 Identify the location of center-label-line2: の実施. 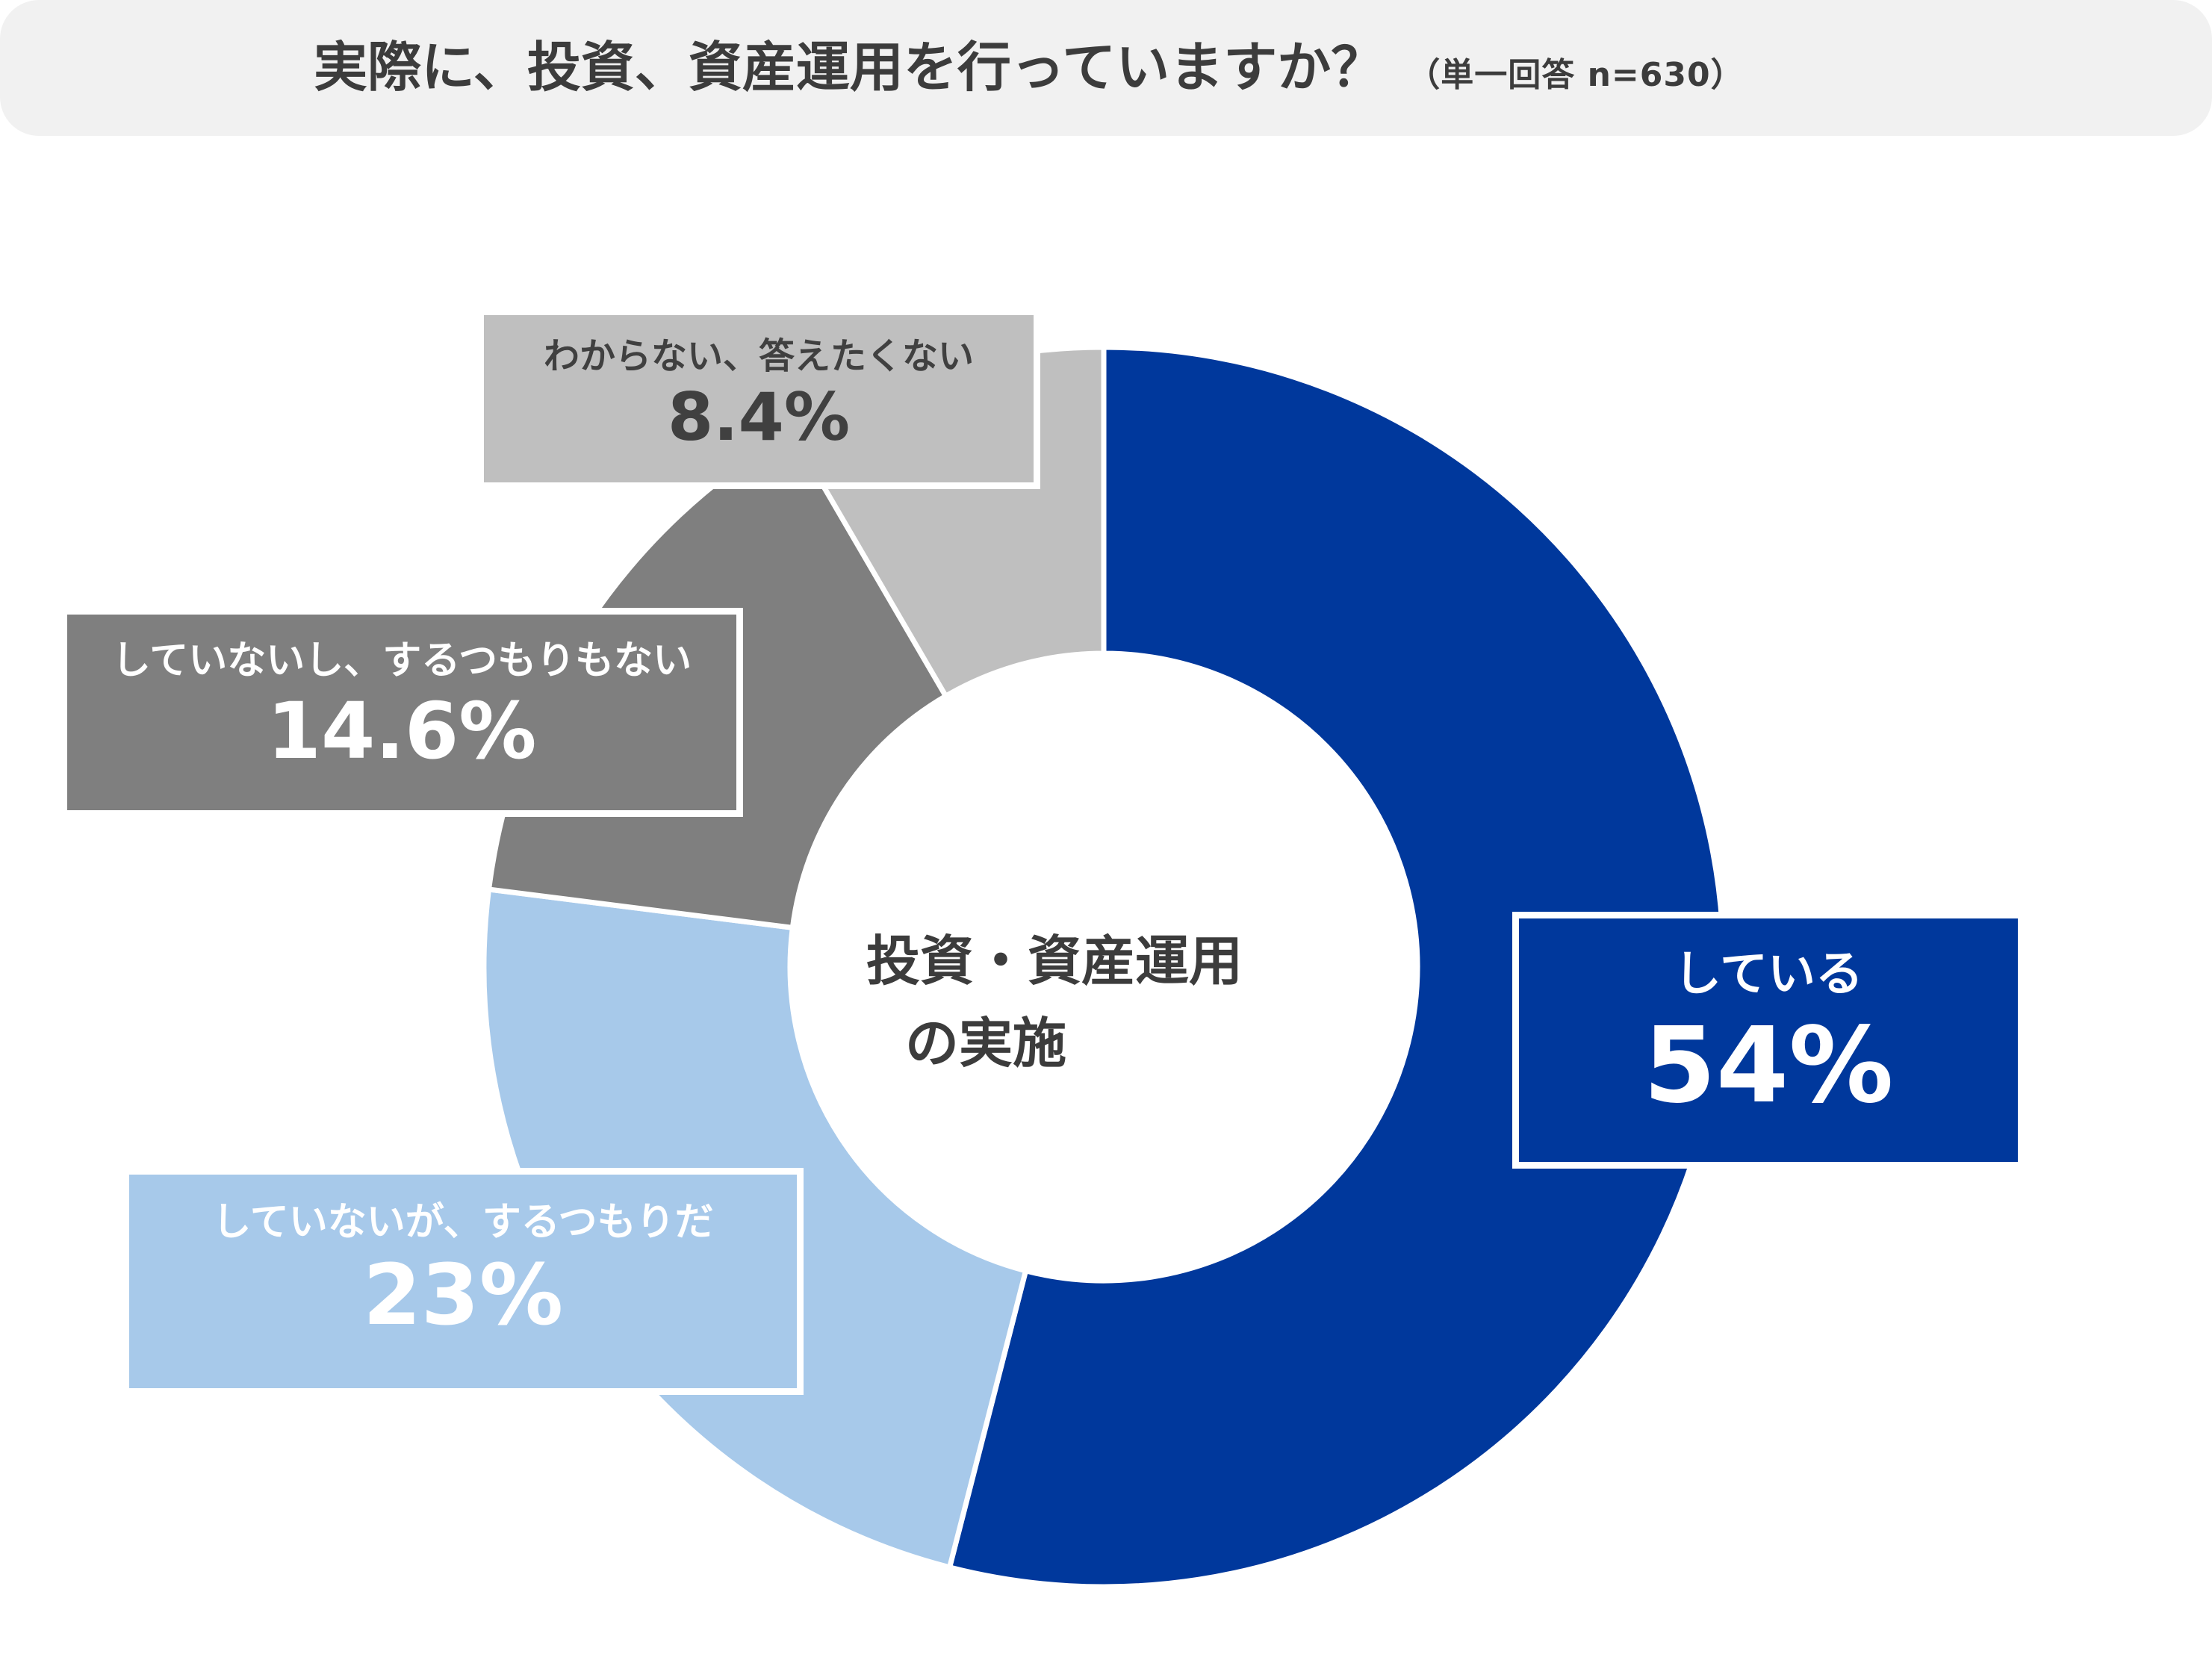
(985, 1043).